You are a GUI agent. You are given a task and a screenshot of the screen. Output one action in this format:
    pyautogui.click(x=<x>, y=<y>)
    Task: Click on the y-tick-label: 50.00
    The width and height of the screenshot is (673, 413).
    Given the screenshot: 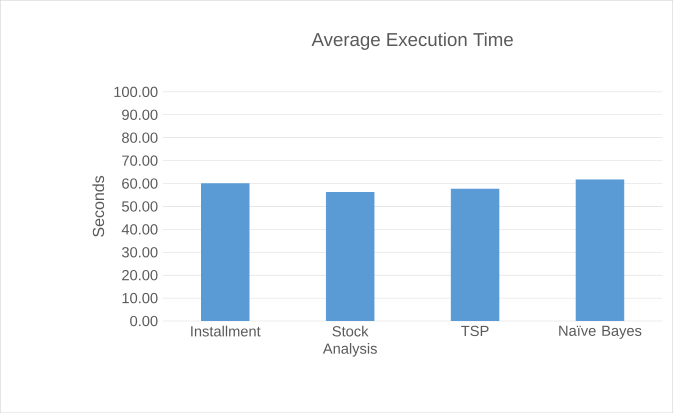 What is the action you would take?
    pyautogui.click(x=140, y=206)
    